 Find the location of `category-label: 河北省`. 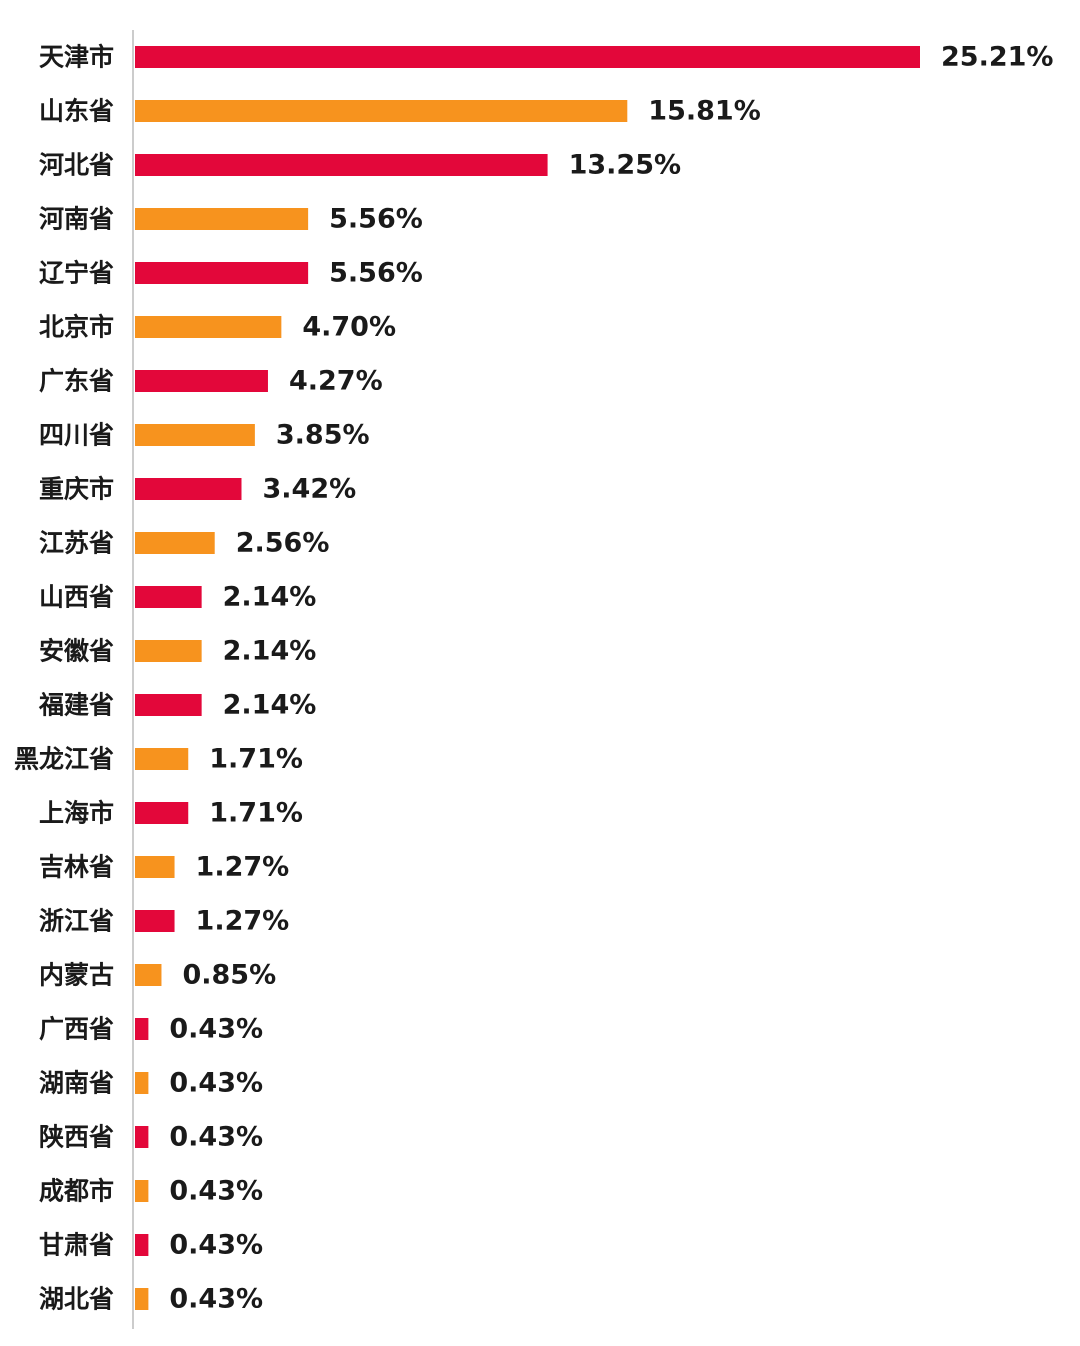

category-label: 河北省 is located at coordinates (76, 165).